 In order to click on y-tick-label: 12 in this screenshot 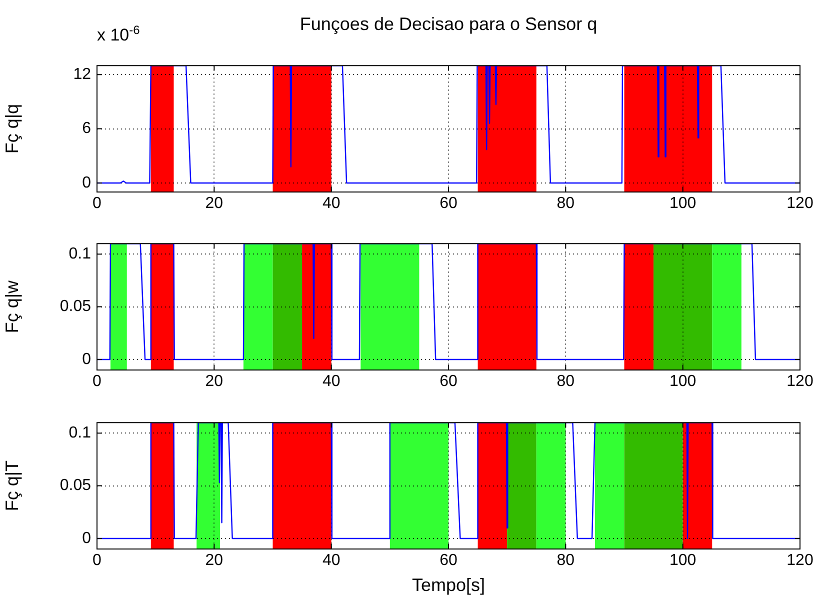, I will do `click(82, 75)`.